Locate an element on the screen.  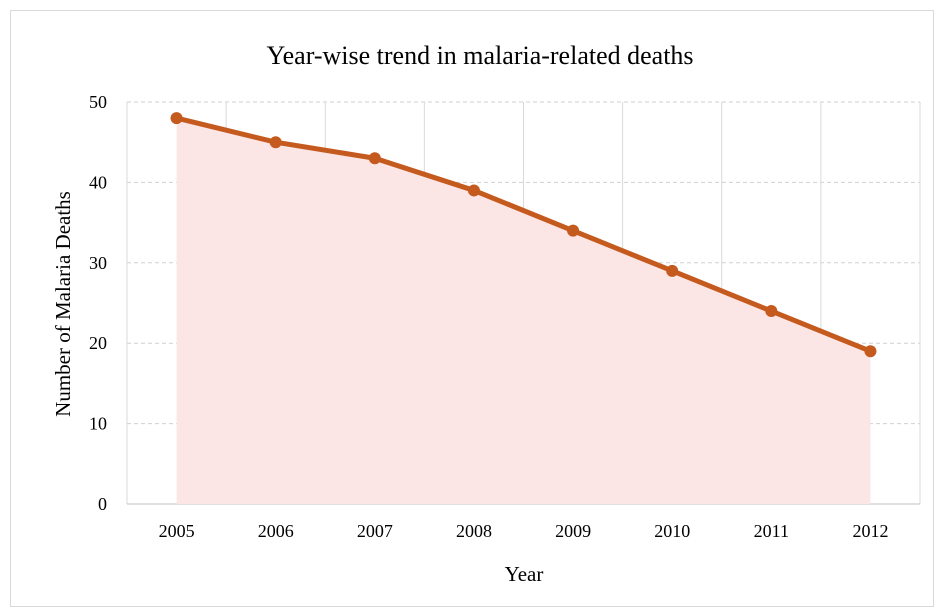
y-tick-label: 0 is located at coordinates (102, 504).